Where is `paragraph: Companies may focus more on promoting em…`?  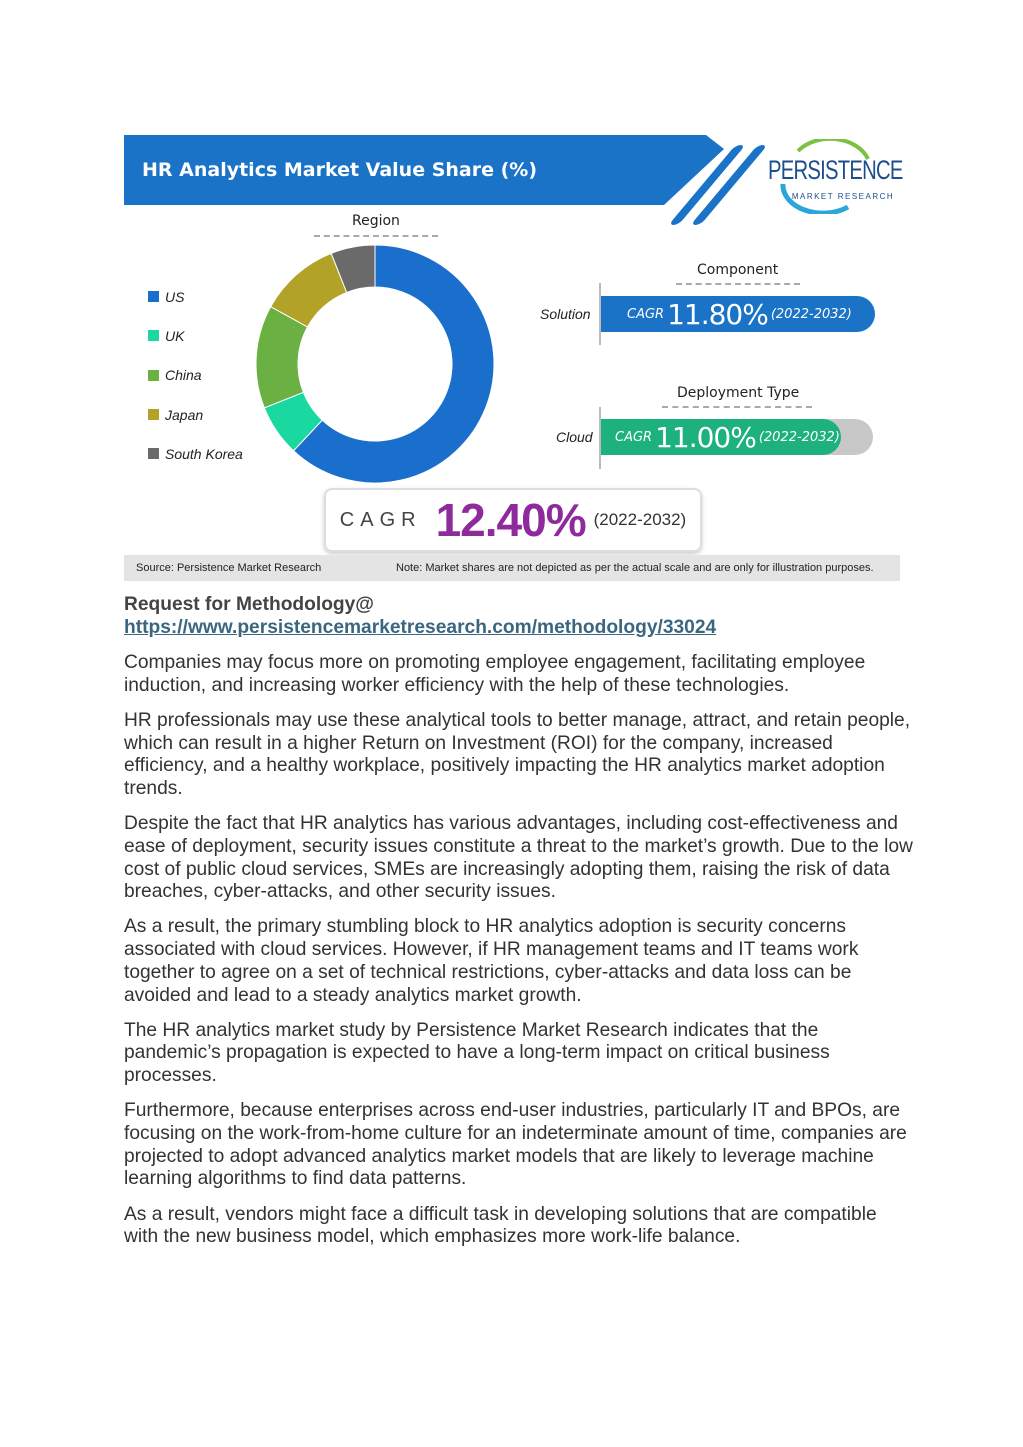 paragraph: Companies may focus more on promoting em… is located at coordinates (495, 673).